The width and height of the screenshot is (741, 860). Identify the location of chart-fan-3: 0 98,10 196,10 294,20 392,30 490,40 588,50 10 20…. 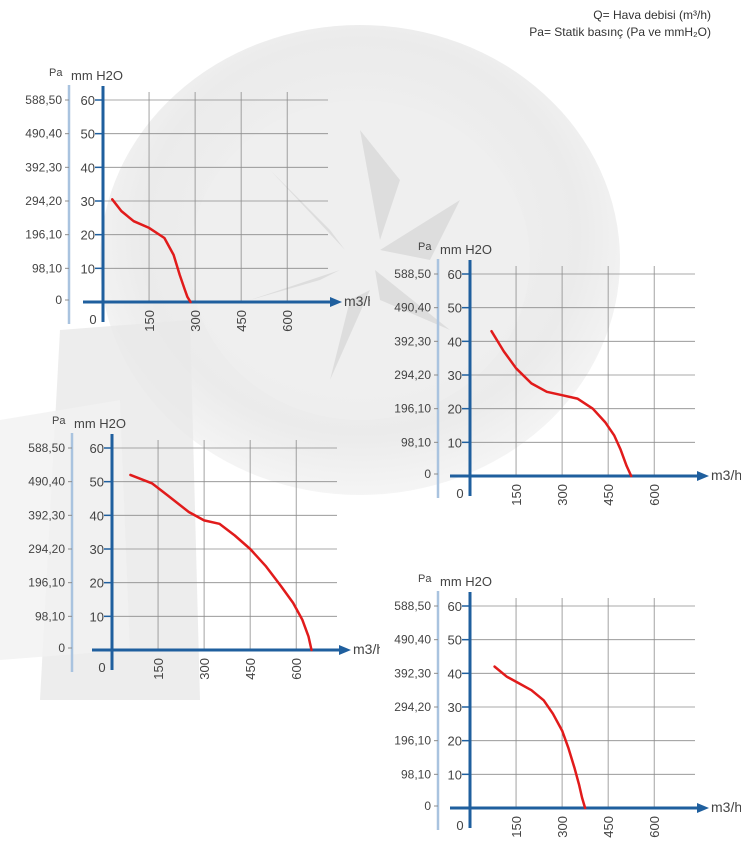
(204, 547).